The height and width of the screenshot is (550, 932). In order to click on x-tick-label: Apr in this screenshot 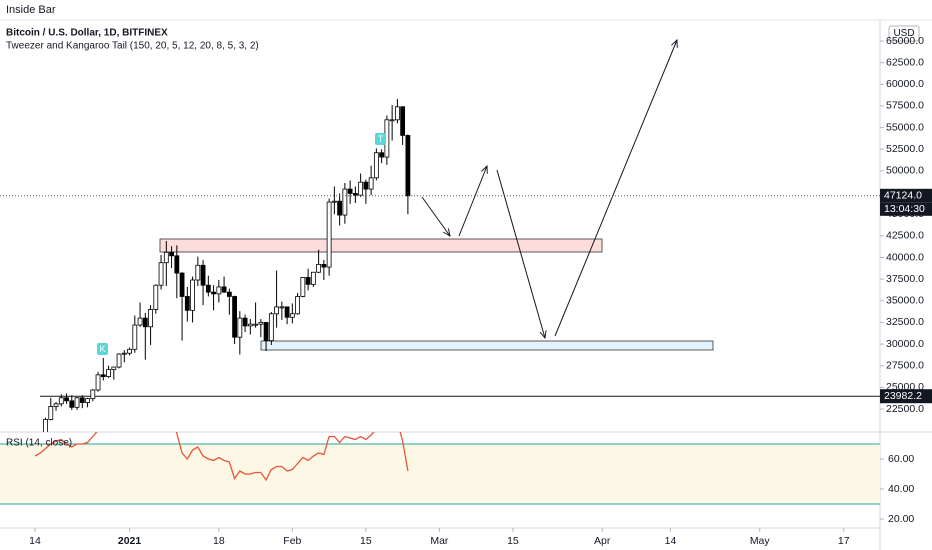, I will do `click(602, 541)`.